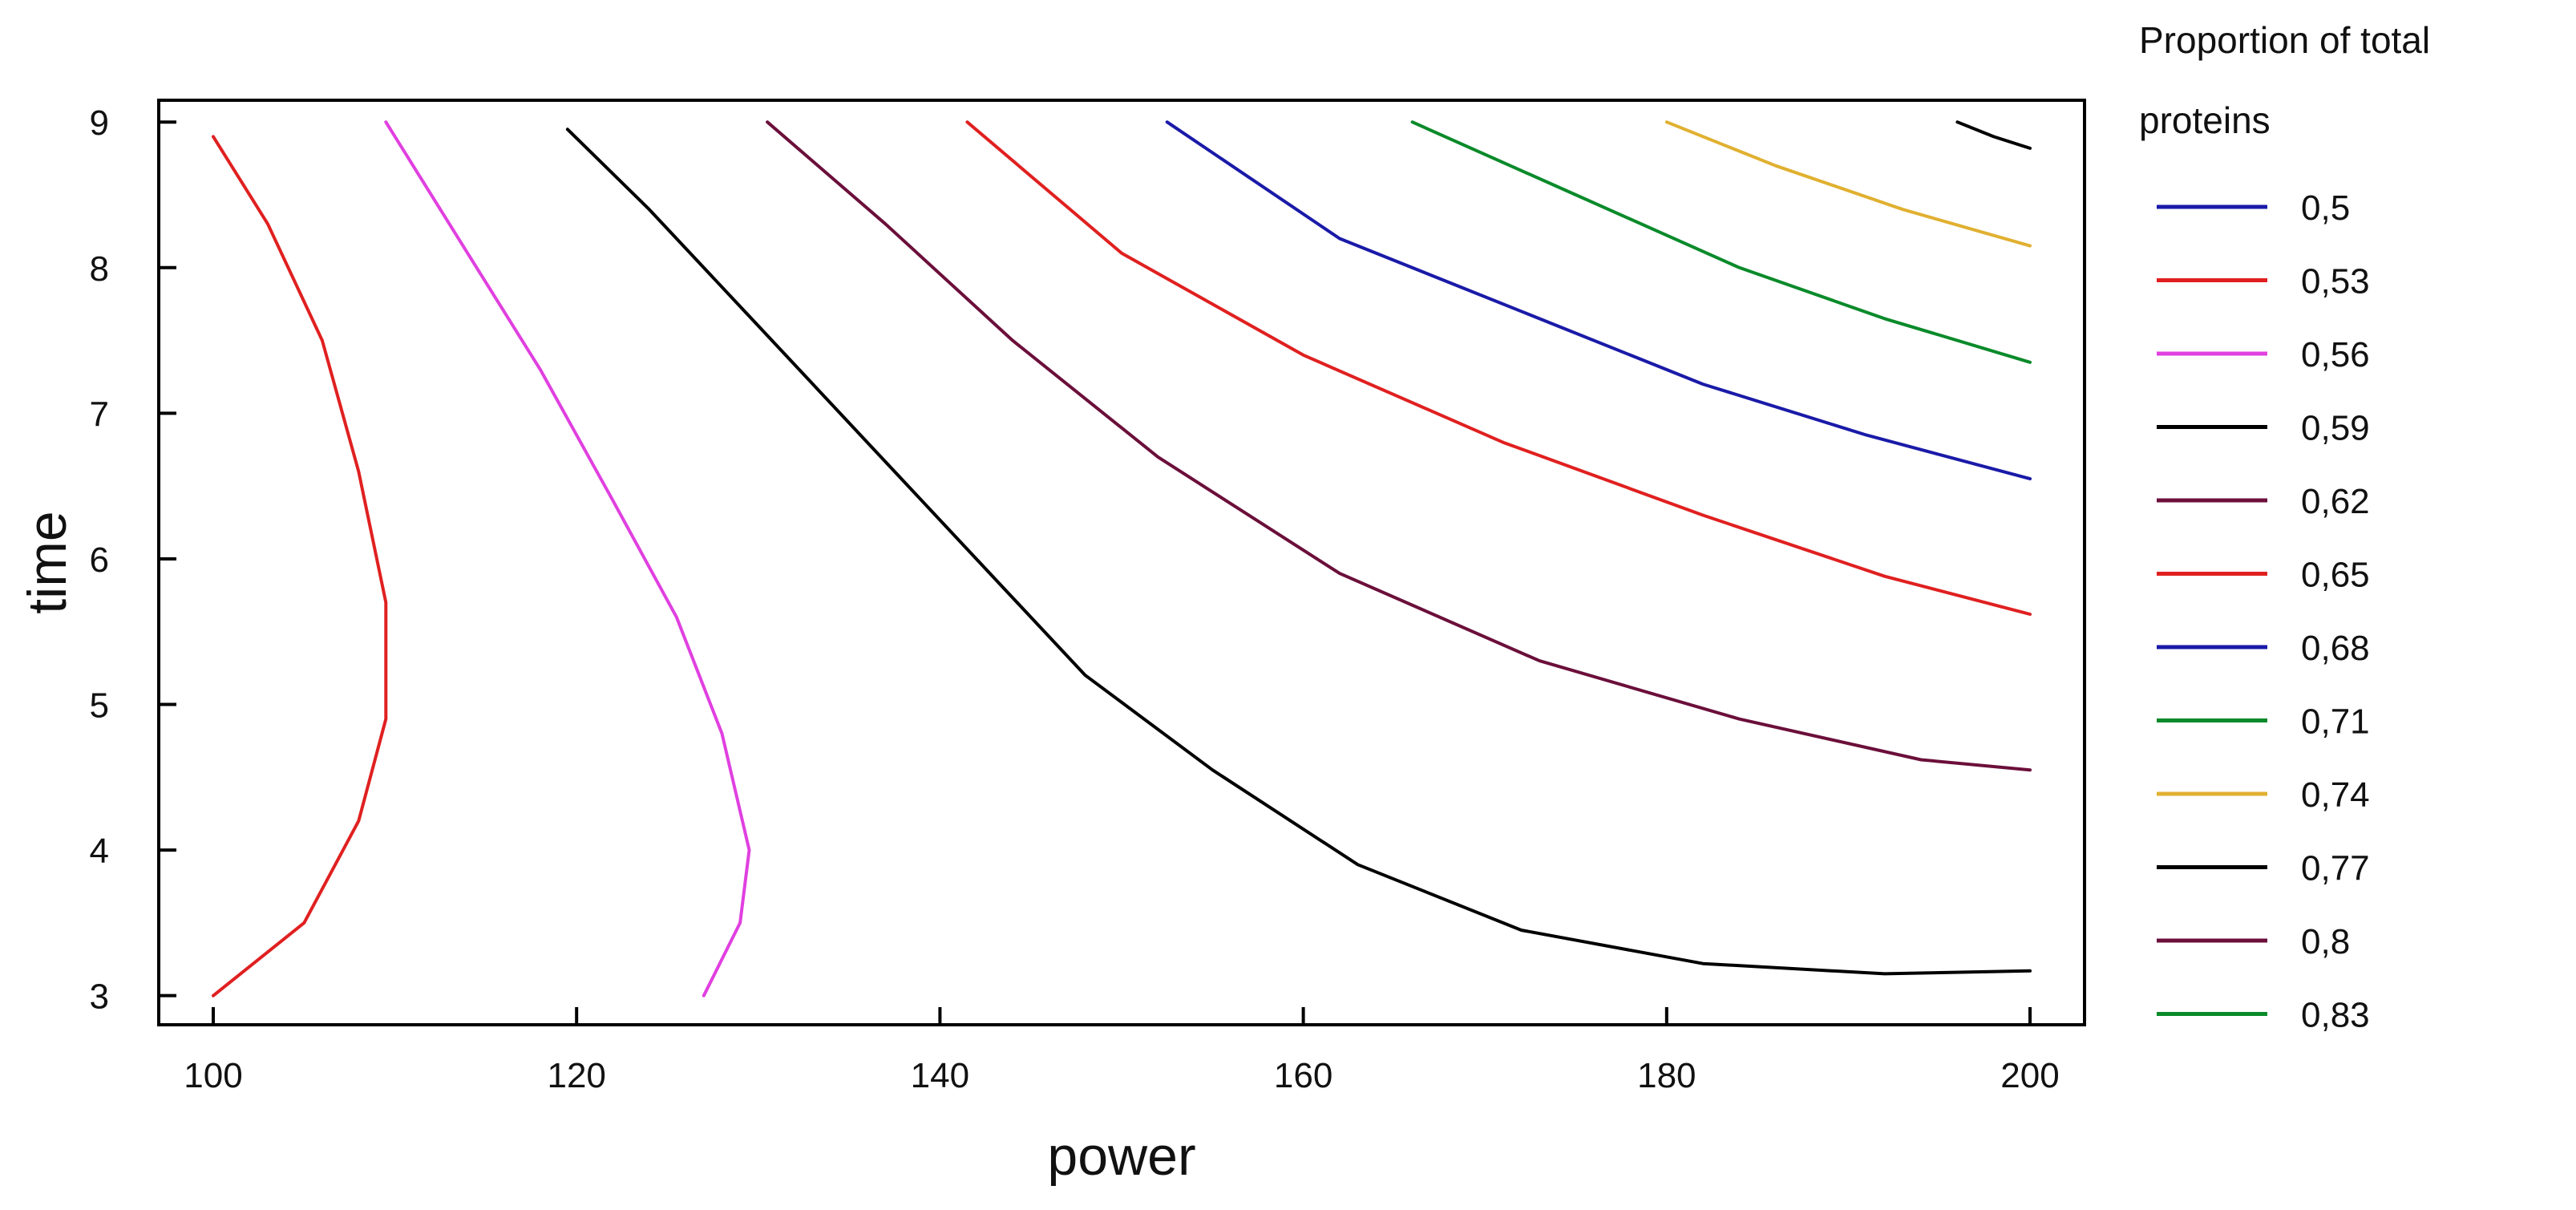 The height and width of the screenshot is (1210, 2576). What do you see at coordinates (2335, 649) in the screenshot?
I see `legend-label-6: 0,68` at bounding box center [2335, 649].